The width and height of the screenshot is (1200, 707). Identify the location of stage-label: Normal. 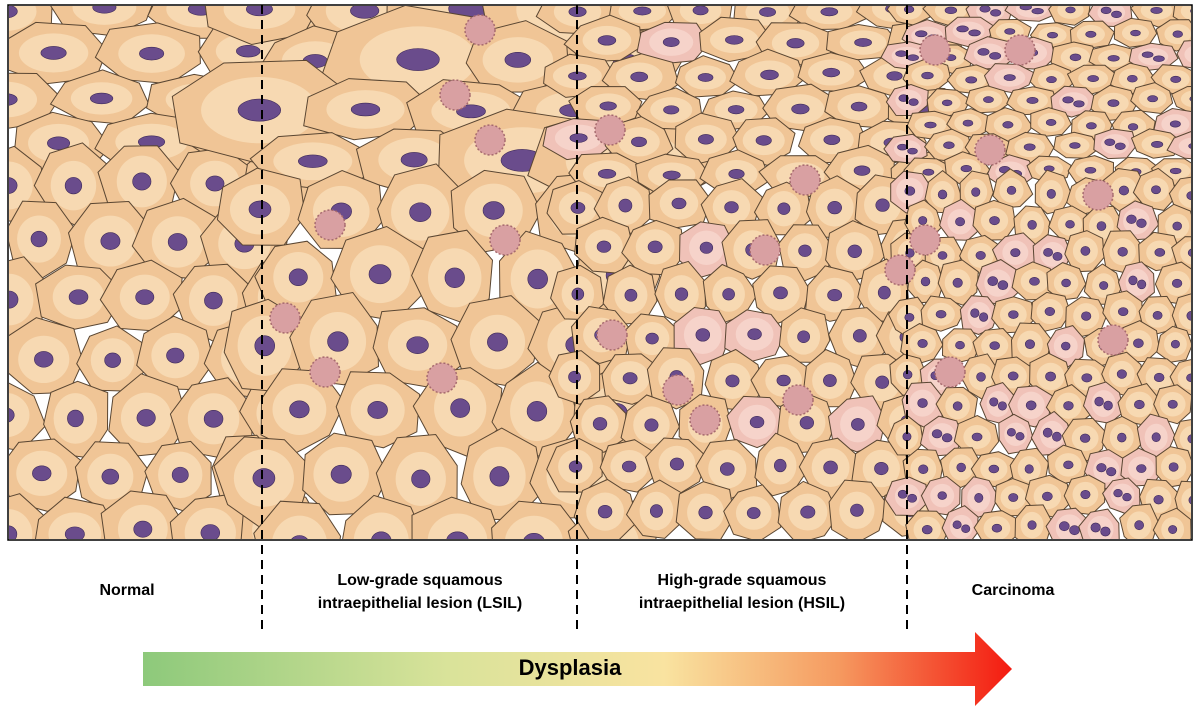
(126, 590).